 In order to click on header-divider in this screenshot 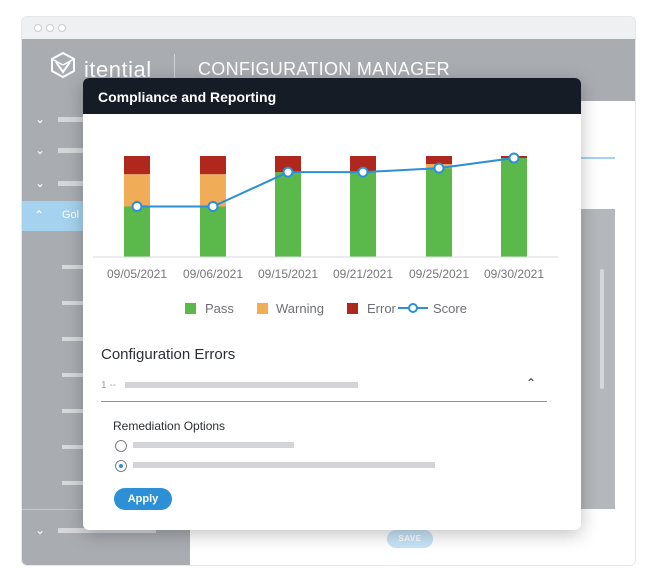, I will do `click(174, 69)`.